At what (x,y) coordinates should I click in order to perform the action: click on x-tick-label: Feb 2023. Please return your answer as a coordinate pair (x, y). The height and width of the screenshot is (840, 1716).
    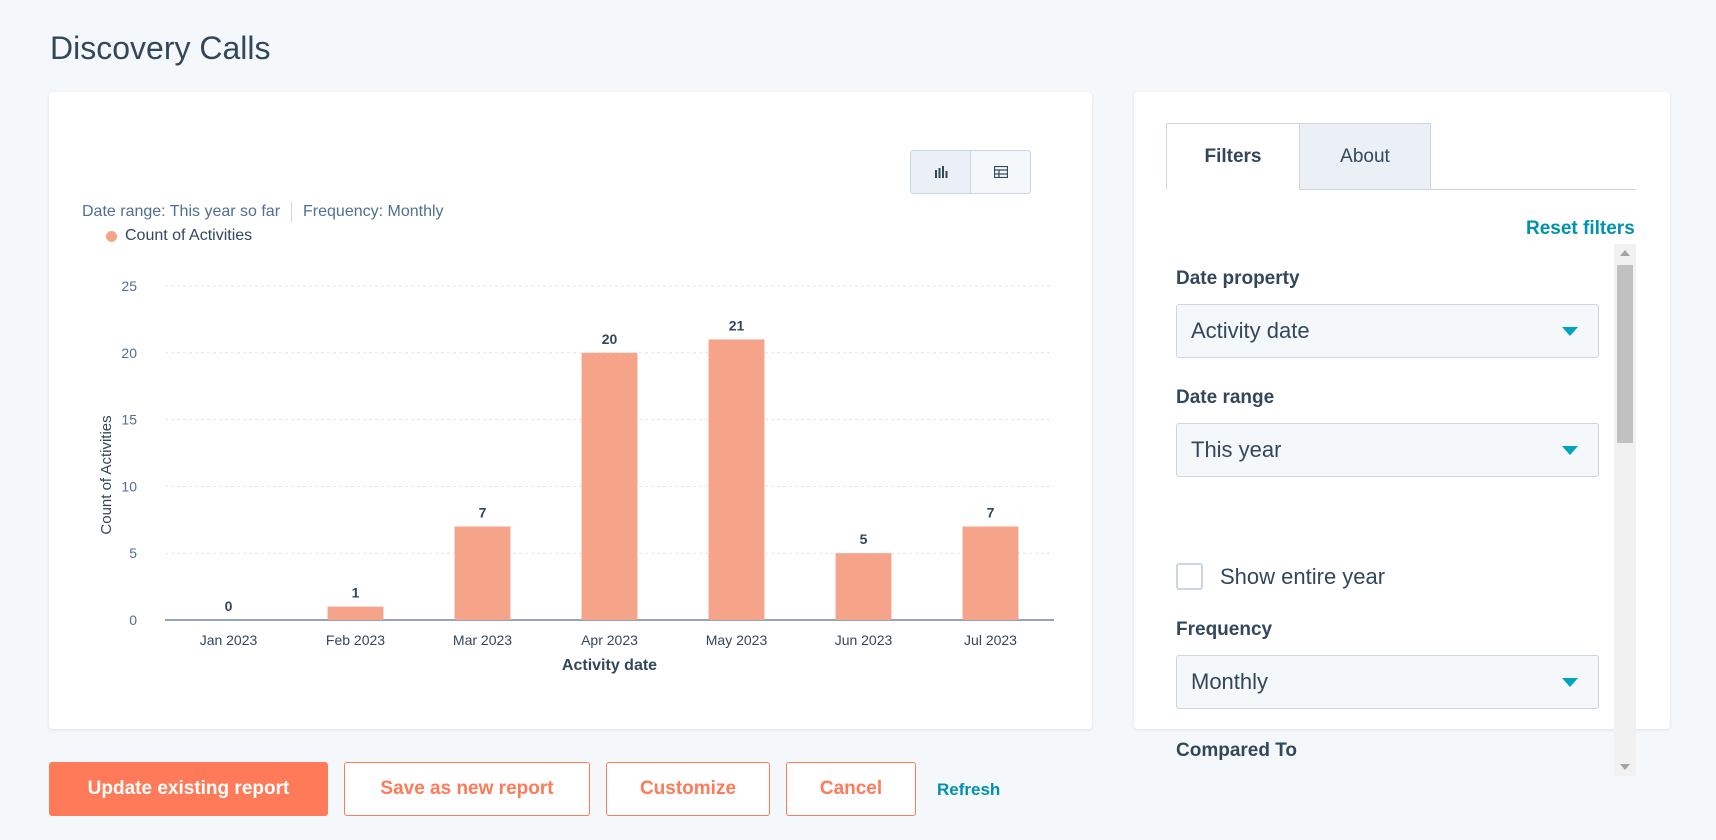
    Looking at the image, I should click on (355, 640).